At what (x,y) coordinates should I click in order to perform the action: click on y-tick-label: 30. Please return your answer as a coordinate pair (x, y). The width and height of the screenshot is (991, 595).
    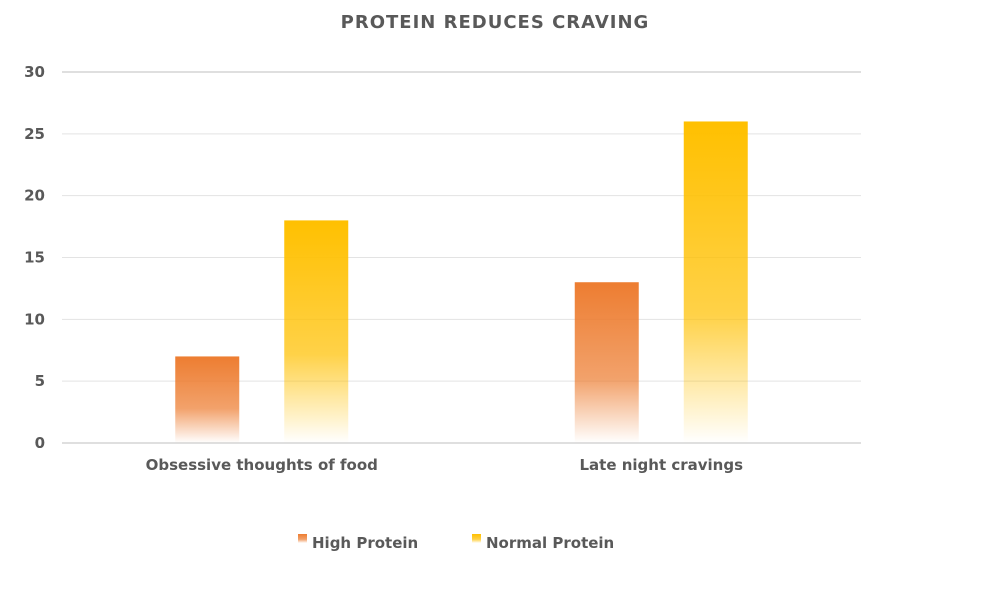
    Looking at the image, I should click on (34, 72).